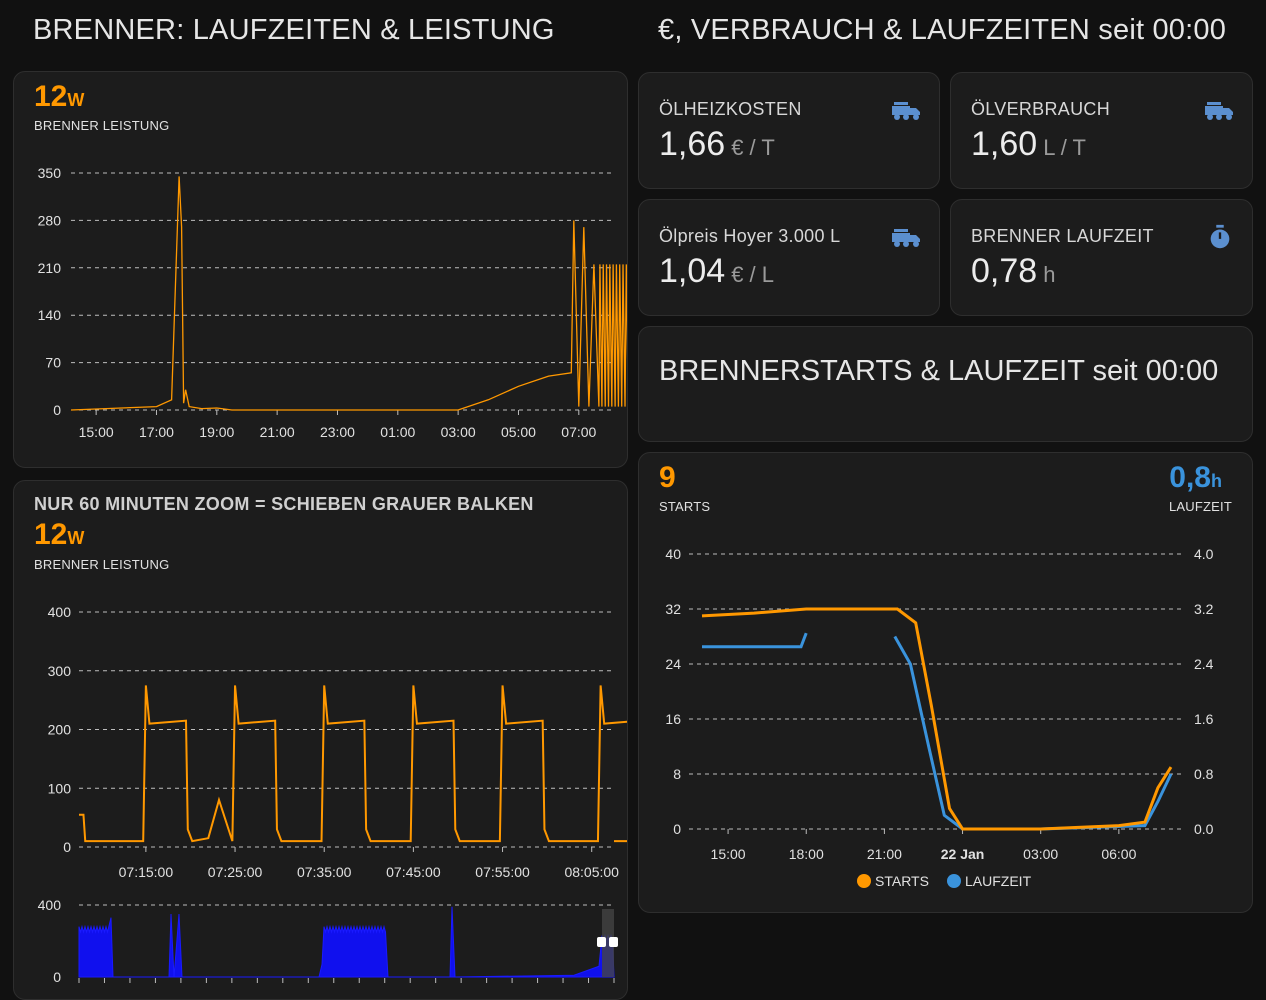  Describe the element at coordinates (102, 125) in the screenshot. I see `power-label: BRENNER LEISTUNG` at that location.